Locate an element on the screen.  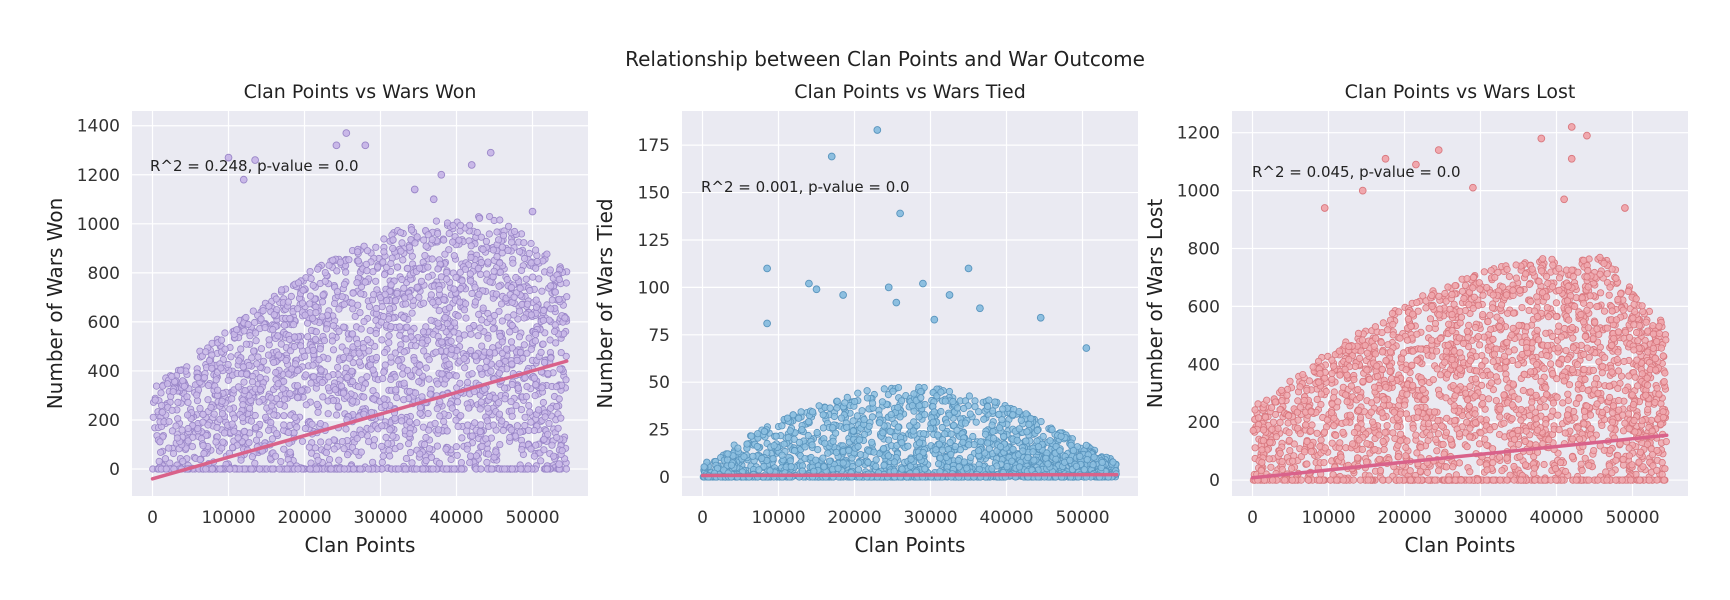
x-tick-label: 0 is located at coordinates (152, 518).